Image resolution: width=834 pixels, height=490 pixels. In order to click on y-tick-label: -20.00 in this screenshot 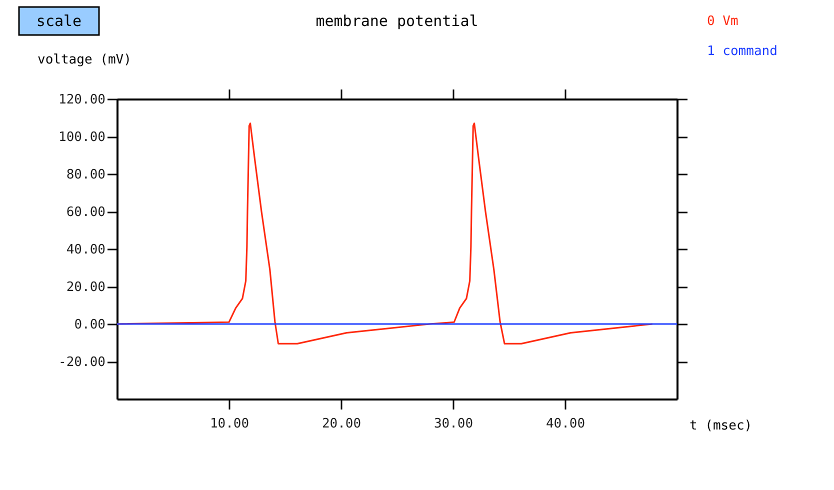, I will do `click(82, 362)`.